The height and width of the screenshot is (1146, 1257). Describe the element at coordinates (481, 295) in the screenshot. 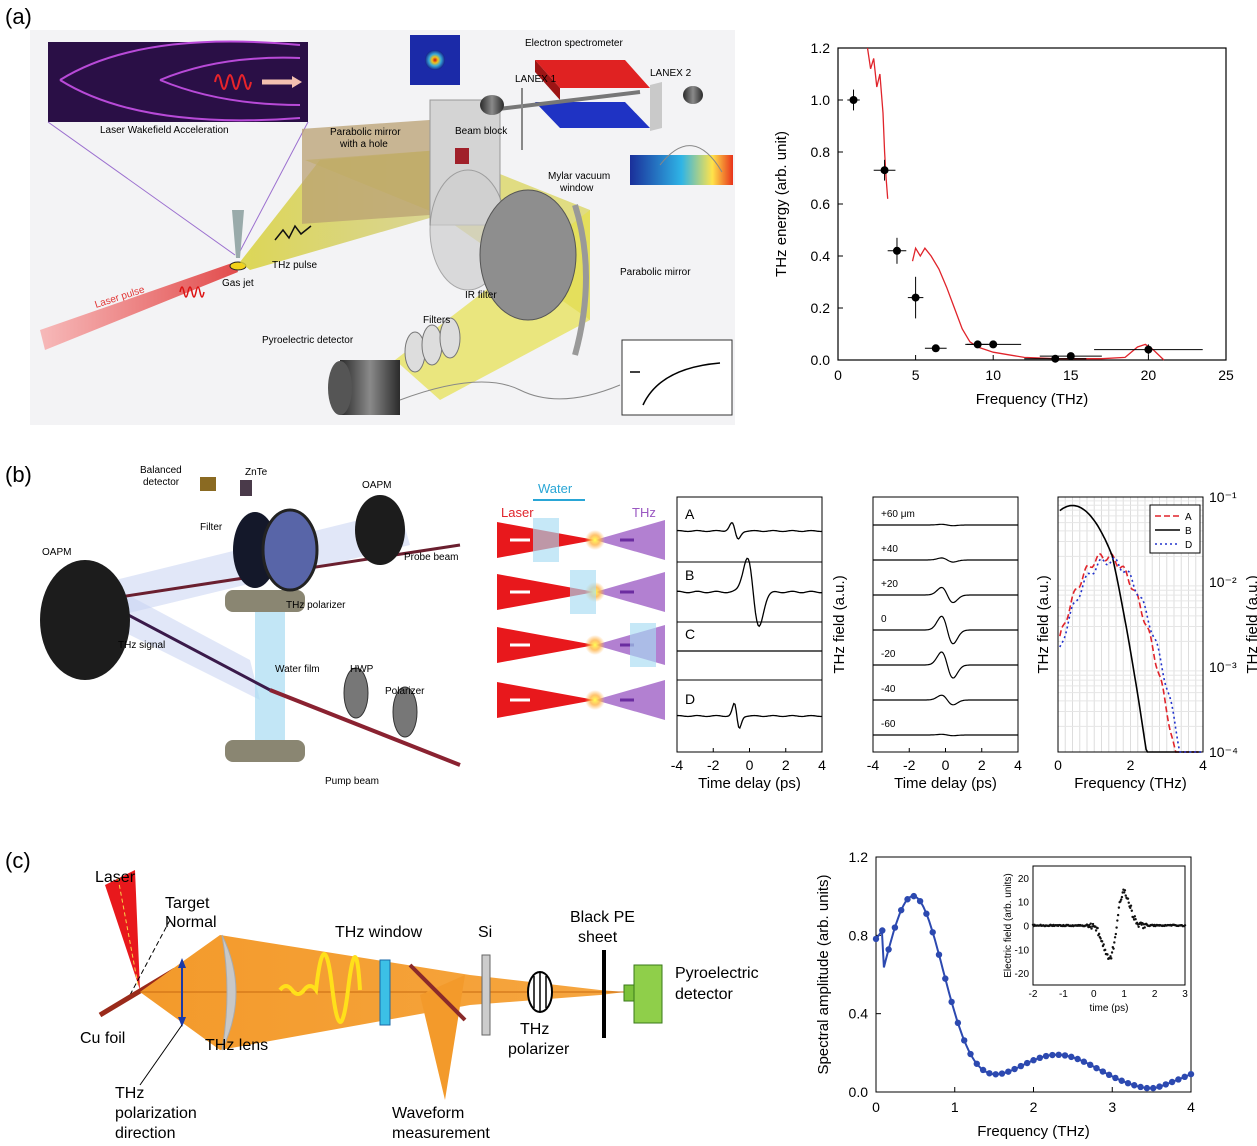

I see `ir-filter-label: IR filter` at that location.